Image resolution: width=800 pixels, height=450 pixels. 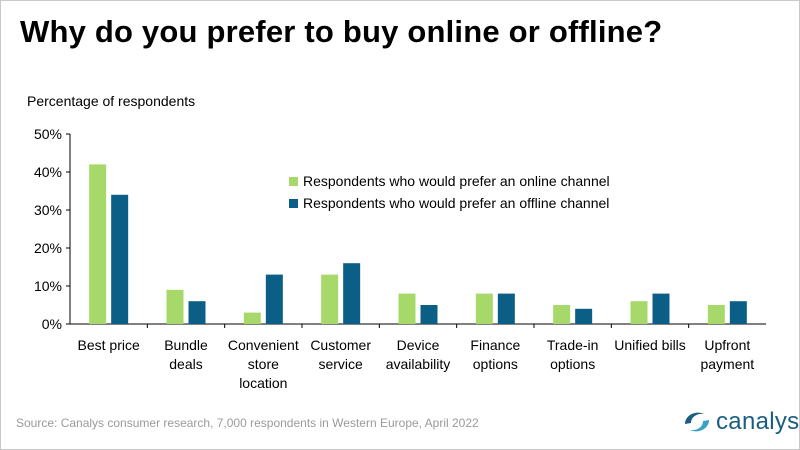 What do you see at coordinates (573, 345) in the screenshot?
I see `x-tick-label-line: Trade-in` at bounding box center [573, 345].